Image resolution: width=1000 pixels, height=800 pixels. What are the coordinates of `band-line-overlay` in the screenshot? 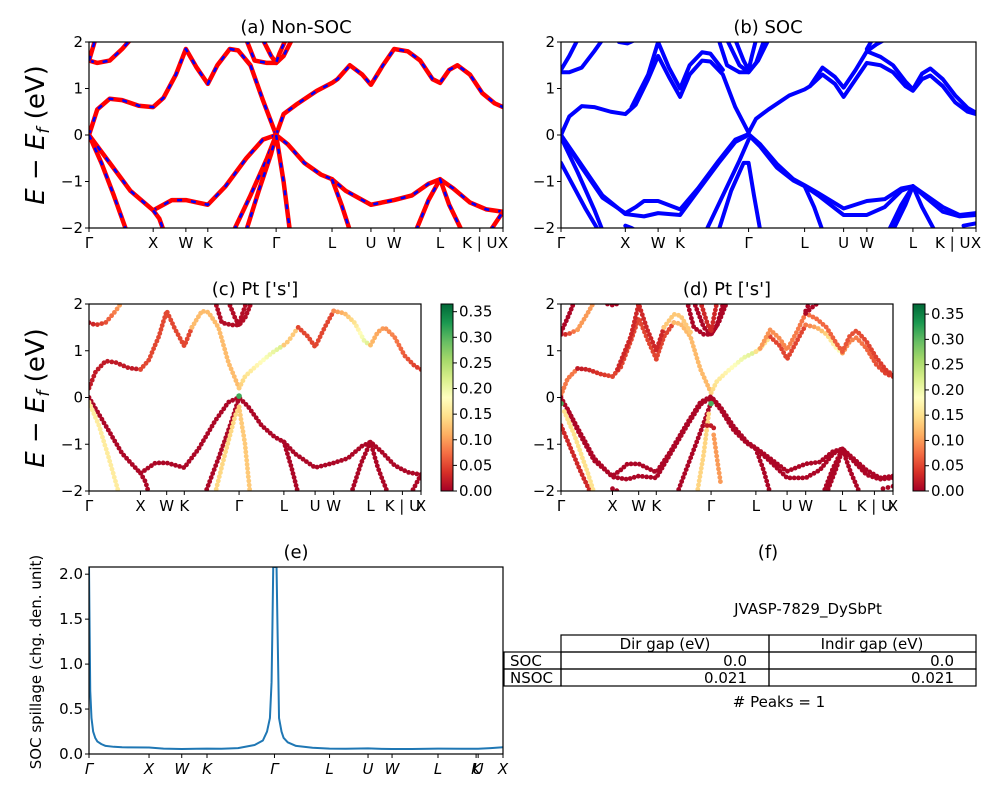 It's located at (183, 91).